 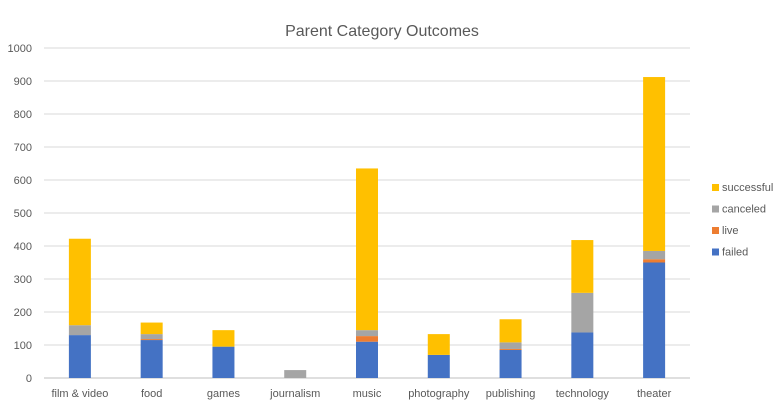 What do you see at coordinates (747, 188) in the screenshot?
I see `legend-label: successful` at bounding box center [747, 188].